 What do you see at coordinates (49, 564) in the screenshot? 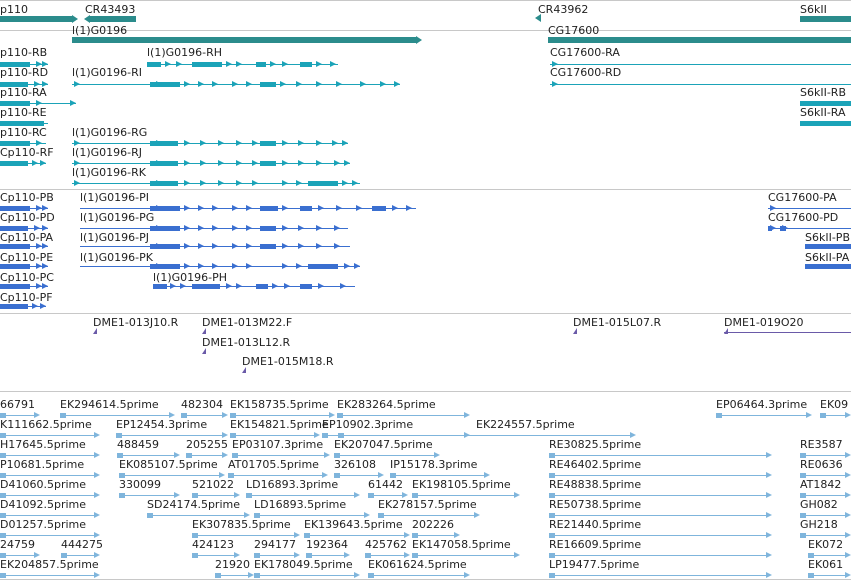
I see `feature-label: EK204857.5prime` at bounding box center [49, 564].